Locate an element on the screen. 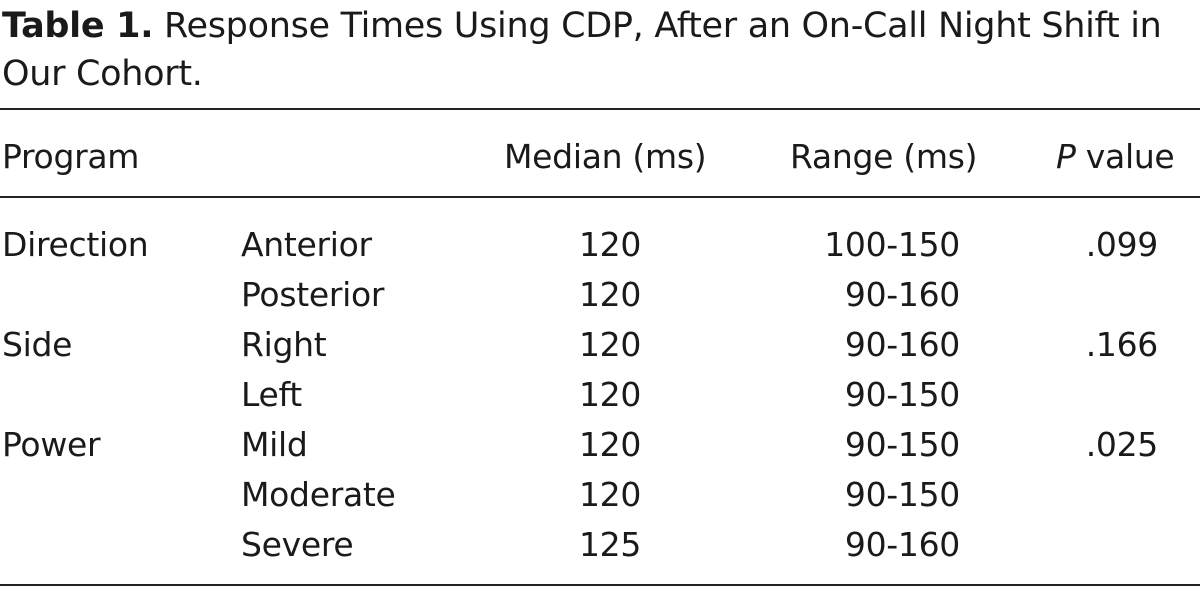 The image size is (1200, 589). row-subgroup: Right is located at coordinates (284, 344).